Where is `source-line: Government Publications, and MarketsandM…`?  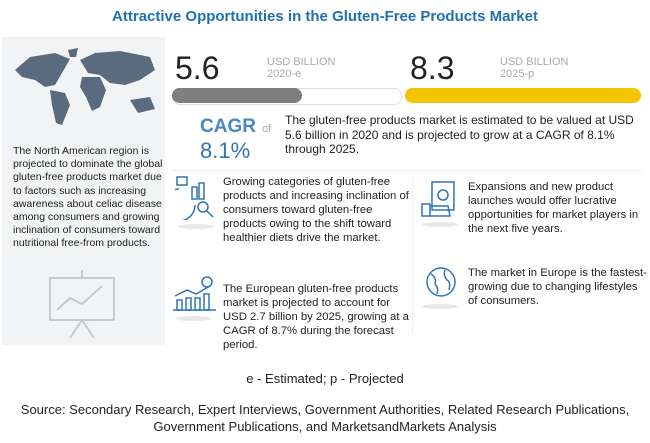
source-line: Government Publications, and MarketsandM… is located at coordinates (325, 426).